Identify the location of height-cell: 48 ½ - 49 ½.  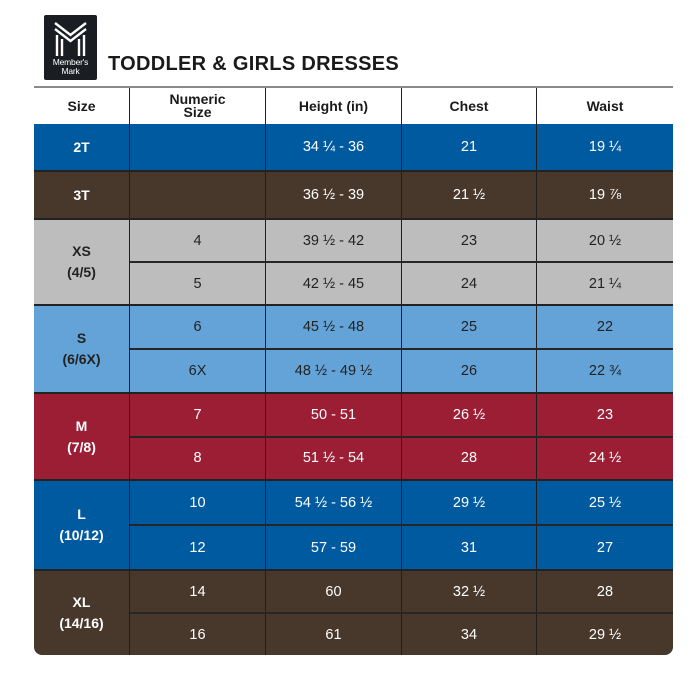
(334, 371).